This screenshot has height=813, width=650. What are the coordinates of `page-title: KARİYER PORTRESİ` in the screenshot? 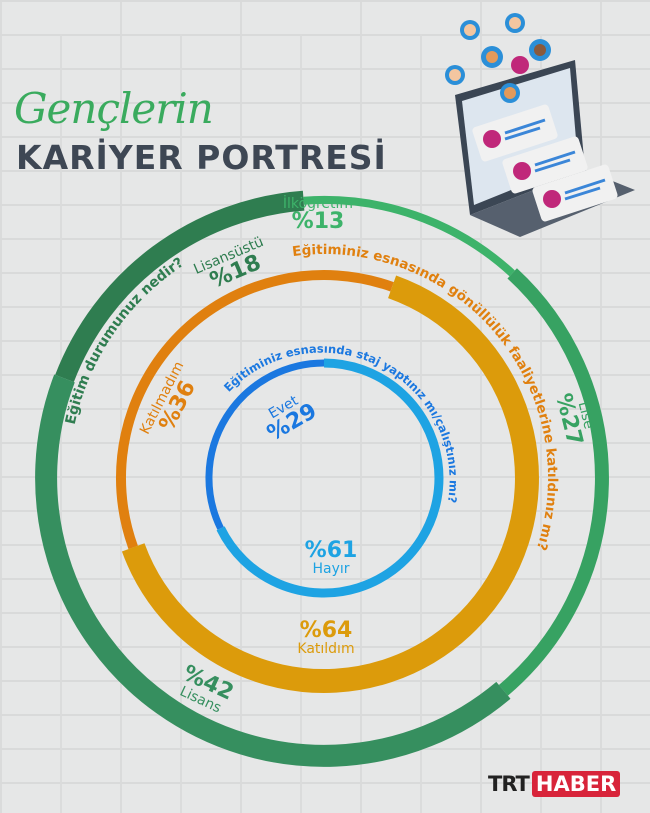 It's located at (201, 157).